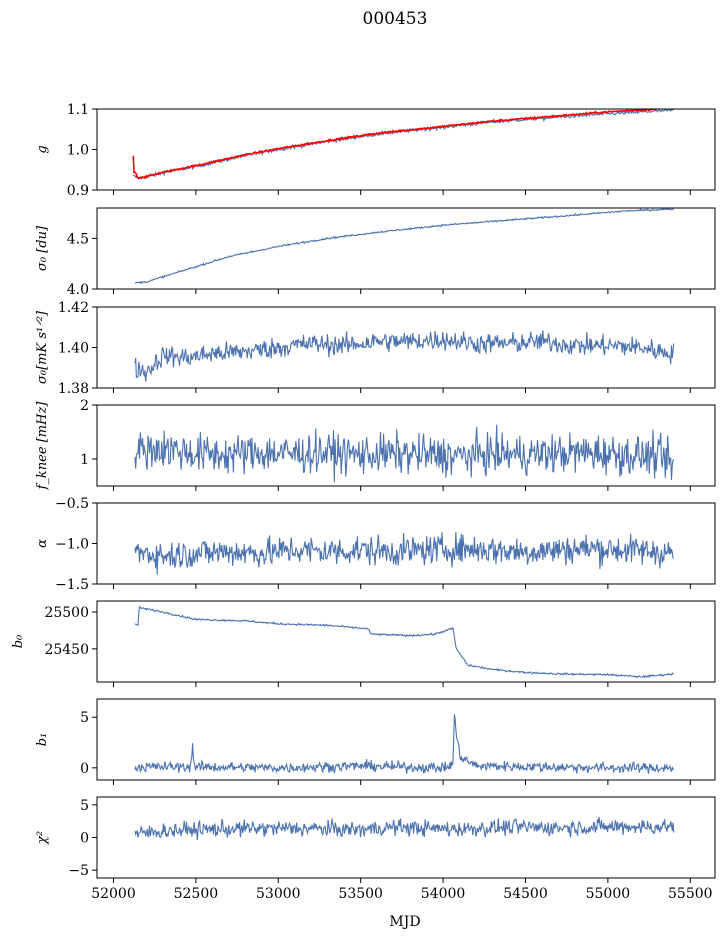 Image resolution: width=725 pixels, height=936 pixels. I want to click on panel-5: −1.5 −1.0 −0.5 α, so click(375, 544).